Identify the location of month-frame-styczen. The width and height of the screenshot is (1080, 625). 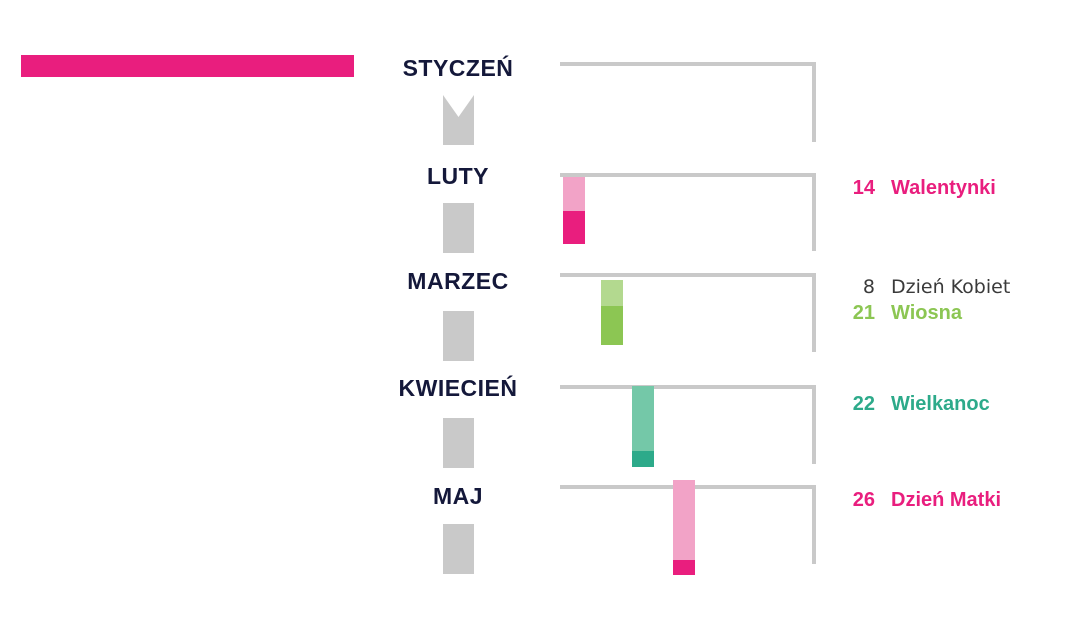
(688, 102).